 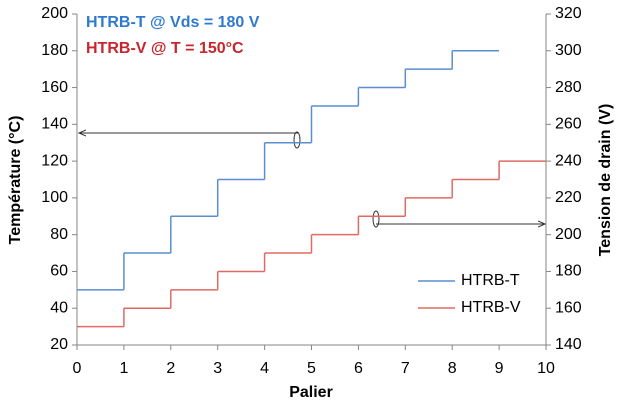 I want to click on x-tick-label: 1, so click(x=123, y=368).